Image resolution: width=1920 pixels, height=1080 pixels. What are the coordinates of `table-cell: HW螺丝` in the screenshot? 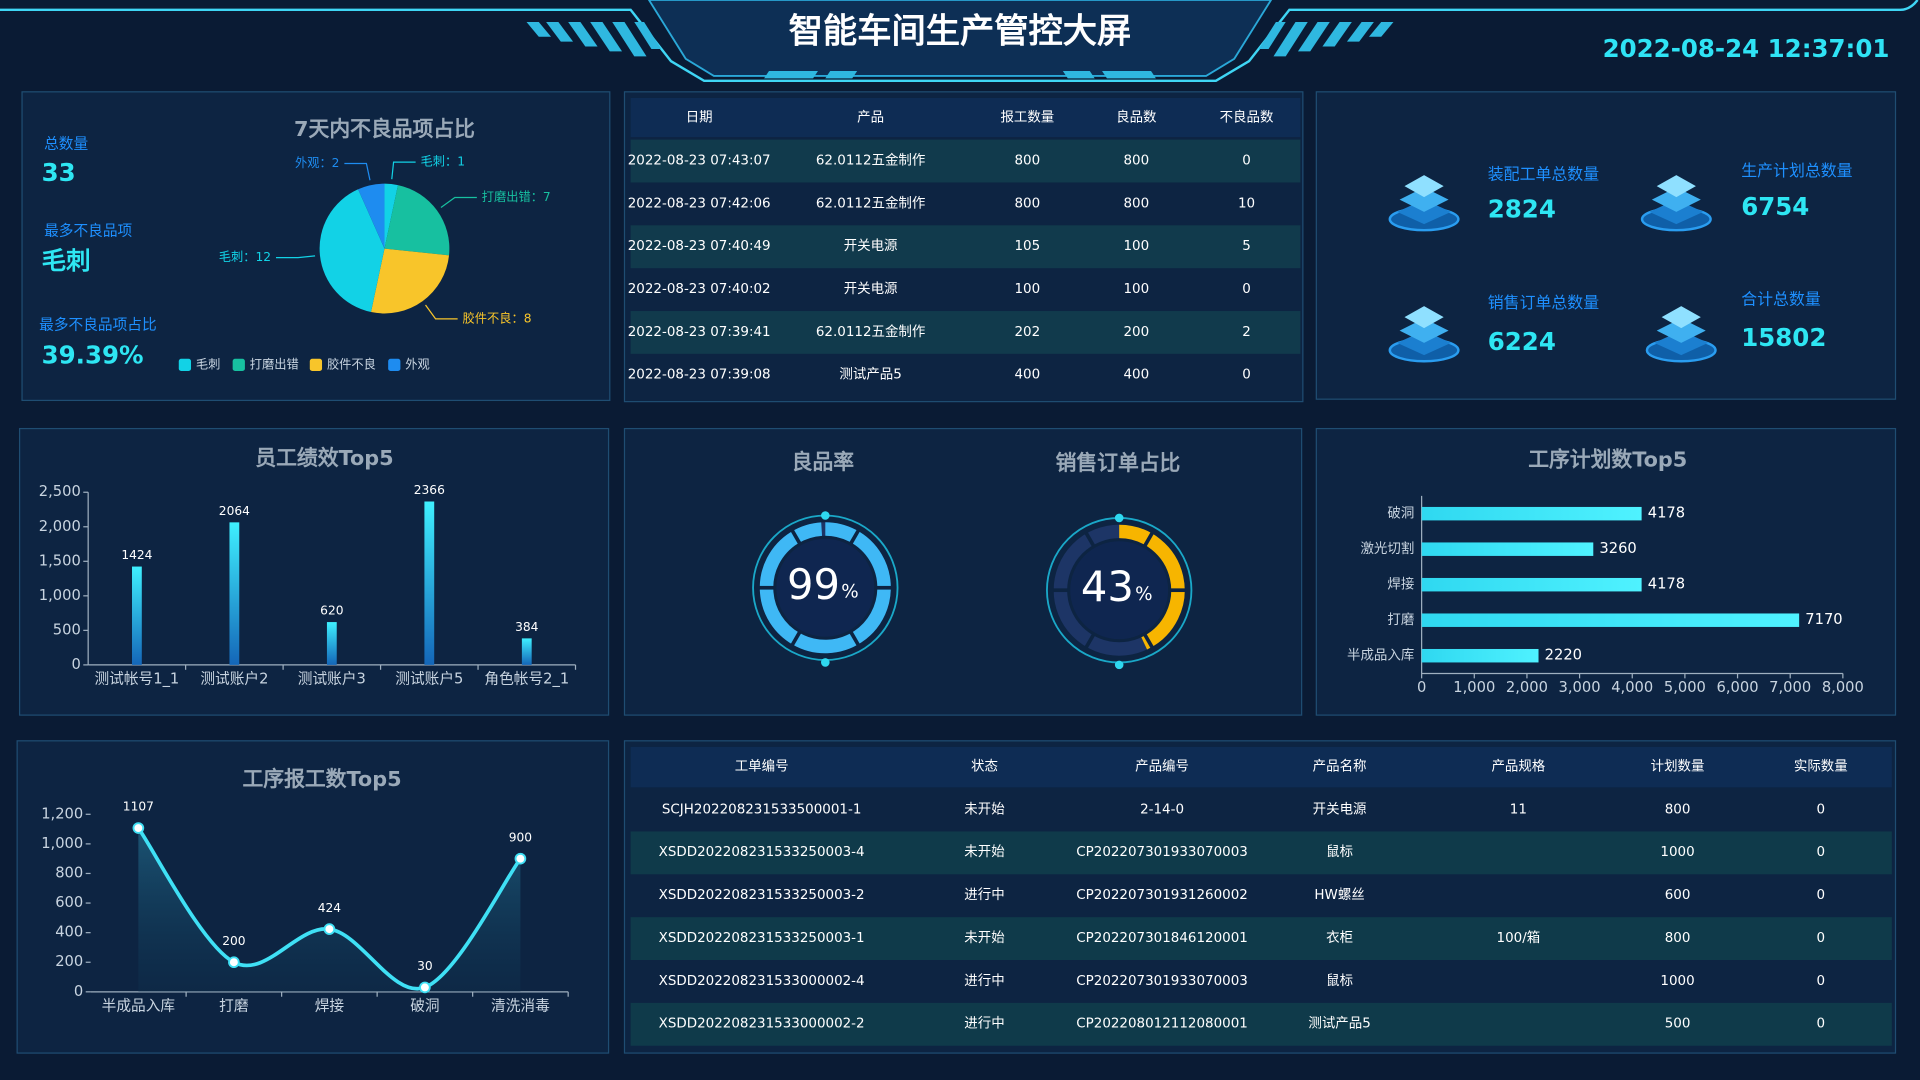 It's located at (1339, 895).